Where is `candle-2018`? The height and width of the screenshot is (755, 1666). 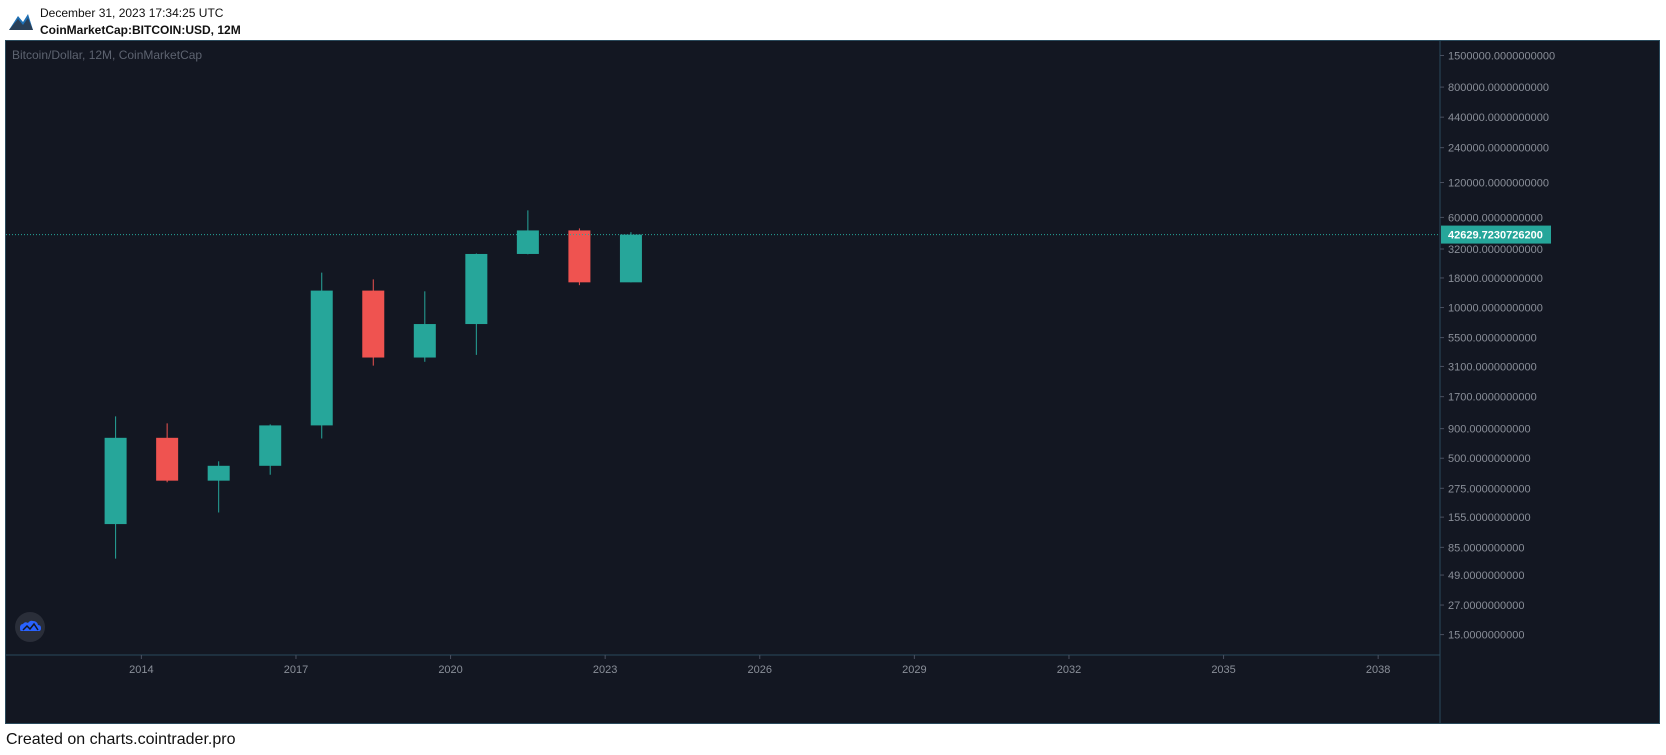 candle-2018 is located at coordinates (373, 322).